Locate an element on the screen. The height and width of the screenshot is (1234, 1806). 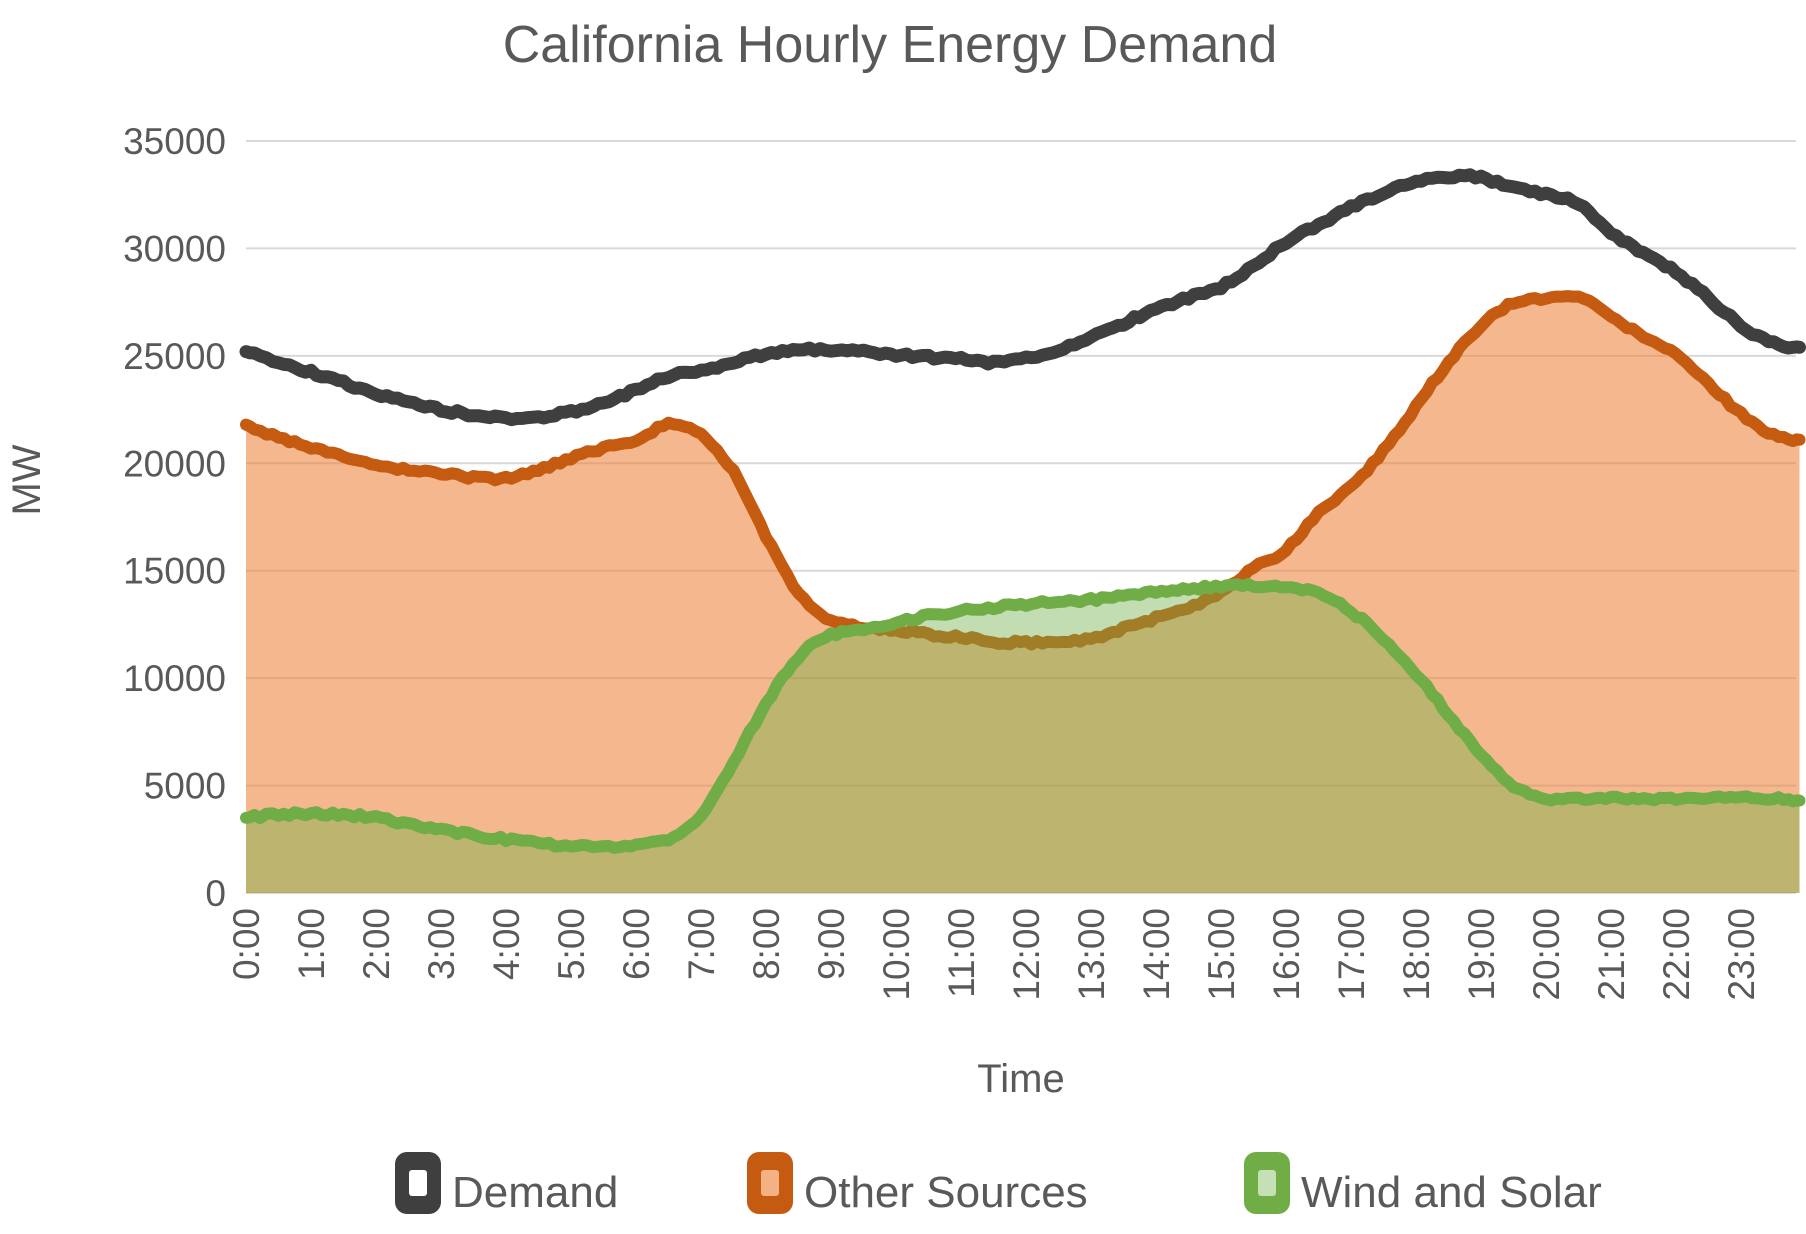
y-tick-label: 0 is located at coordinates (215, 893).